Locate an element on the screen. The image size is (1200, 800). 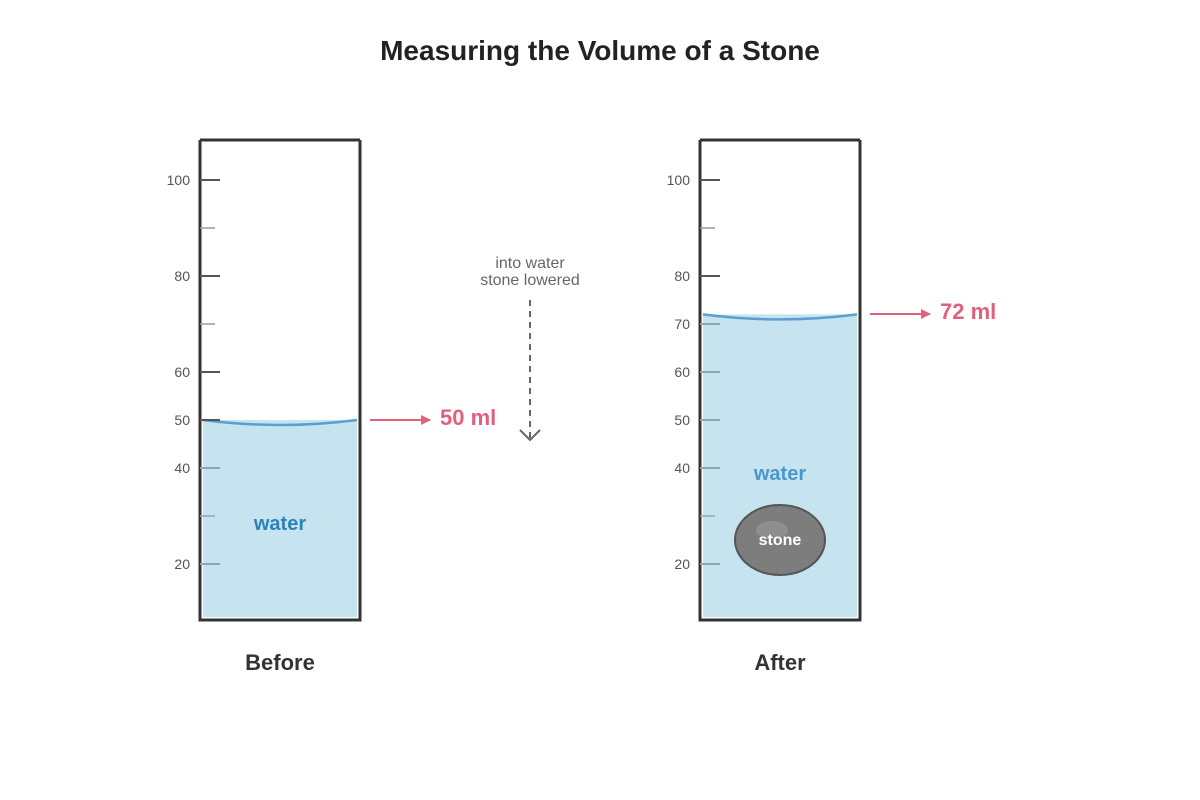
after-tick-label-20: 20 is located at coordinates (682, 564).